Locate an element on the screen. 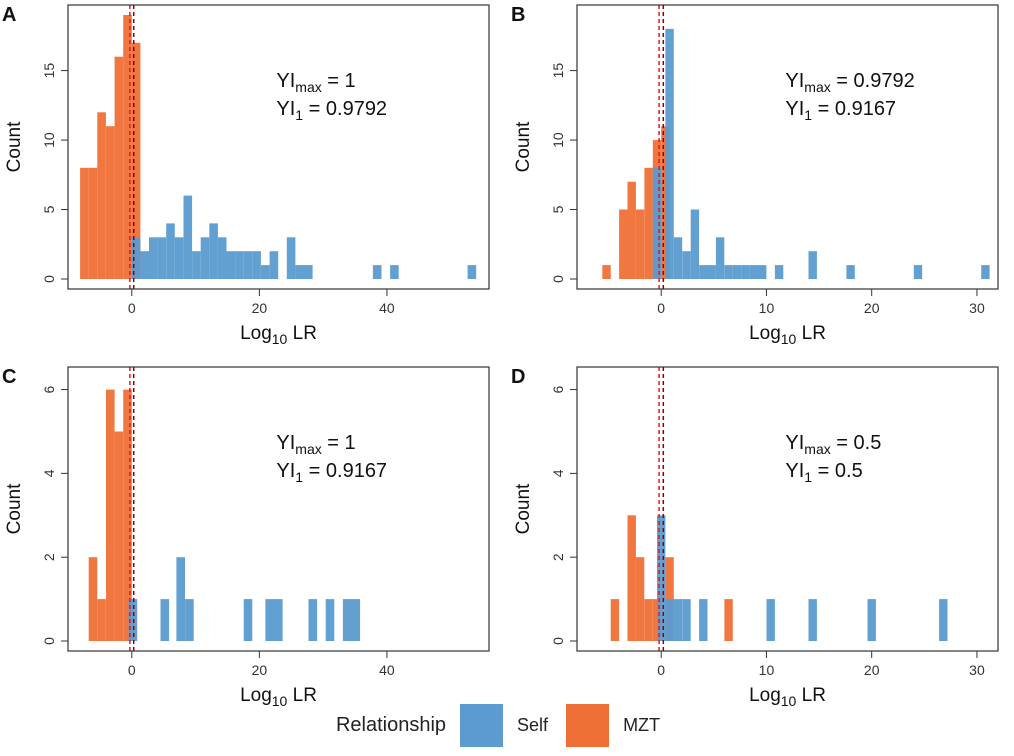 The width and height of the screenshot is (1014, 756). x-tick-label: 40 is located at coordinates (387, 670).